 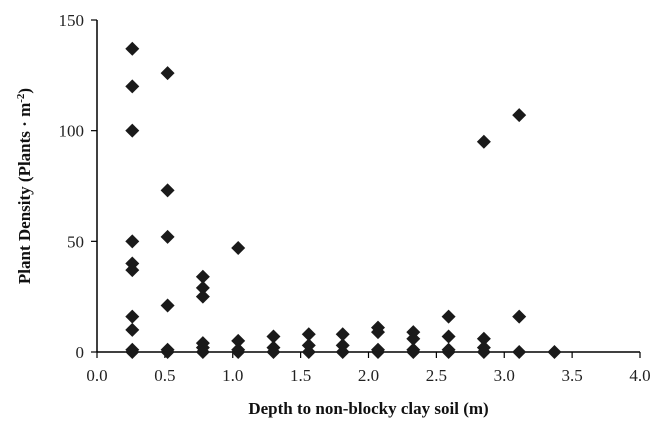 What do you see at coordinates (24, 91) in the screenshot?
I see `y-axis-title-close: )` at bounding box center [24, 91].